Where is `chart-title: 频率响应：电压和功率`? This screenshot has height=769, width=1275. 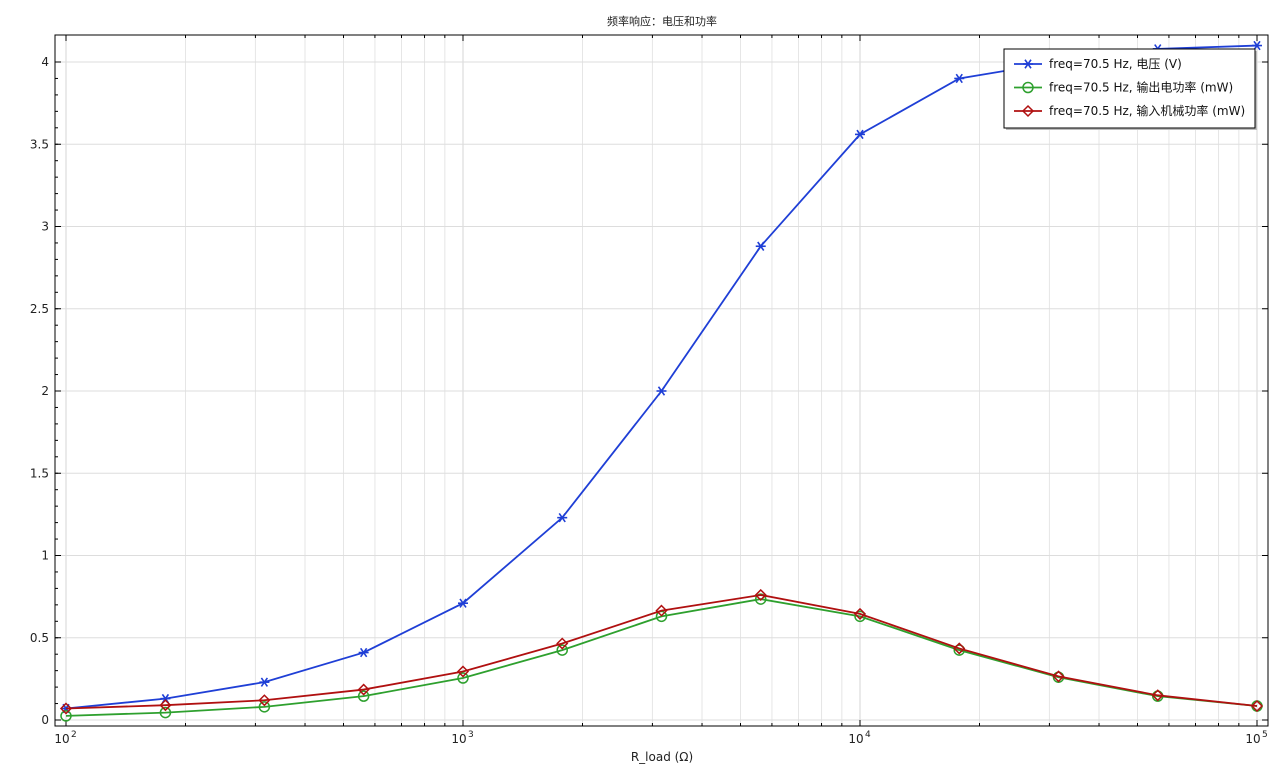
chart-title: 频率响应：电压和功率 is located at coordinates (662, 21).